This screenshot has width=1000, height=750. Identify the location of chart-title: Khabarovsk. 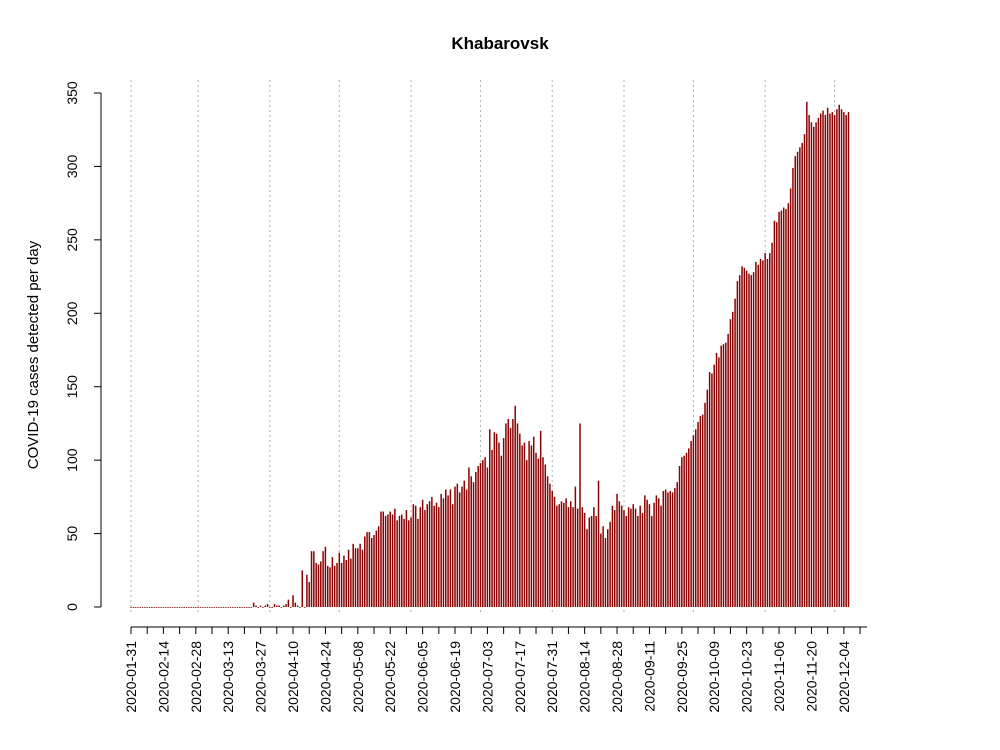
(500, 43).